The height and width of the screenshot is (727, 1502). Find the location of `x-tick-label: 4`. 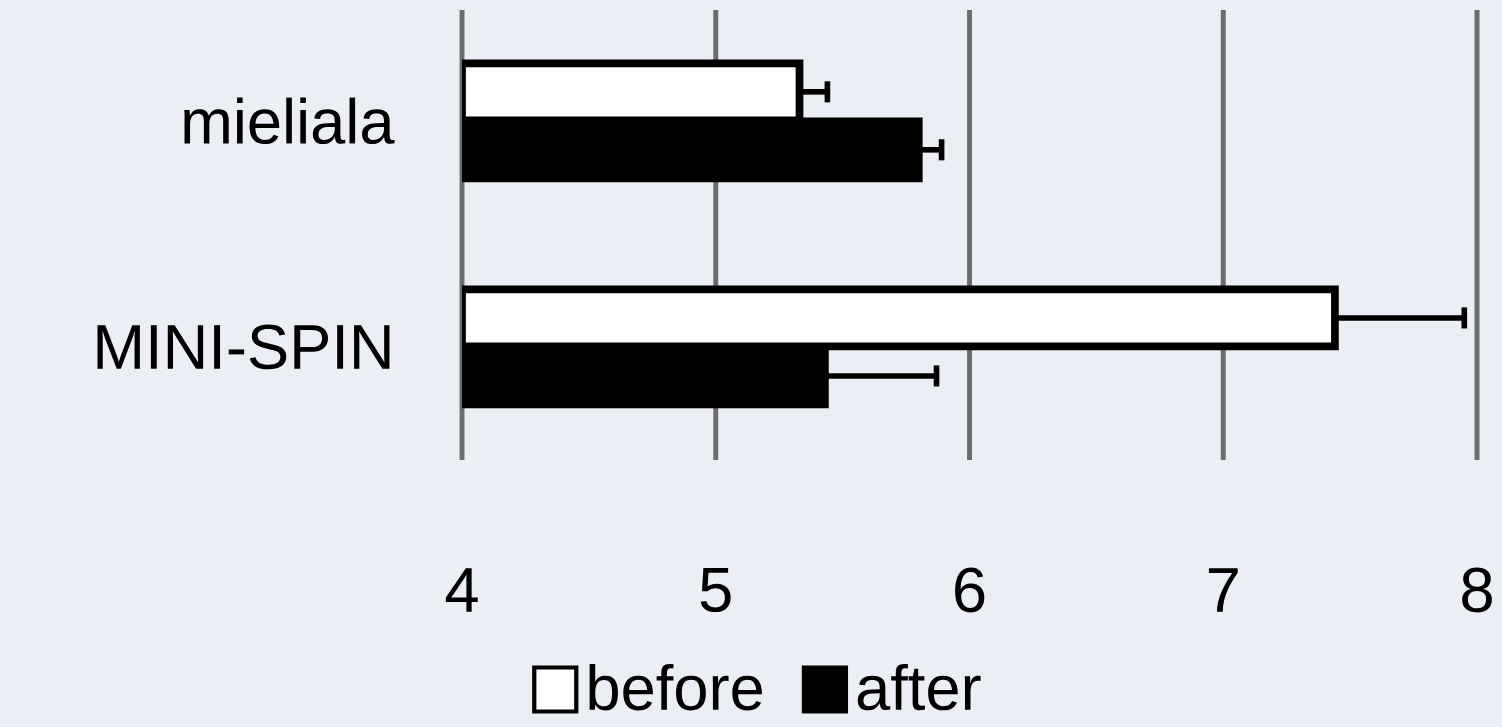

x-tick-label: 4 is located at coordinates (461, 590).